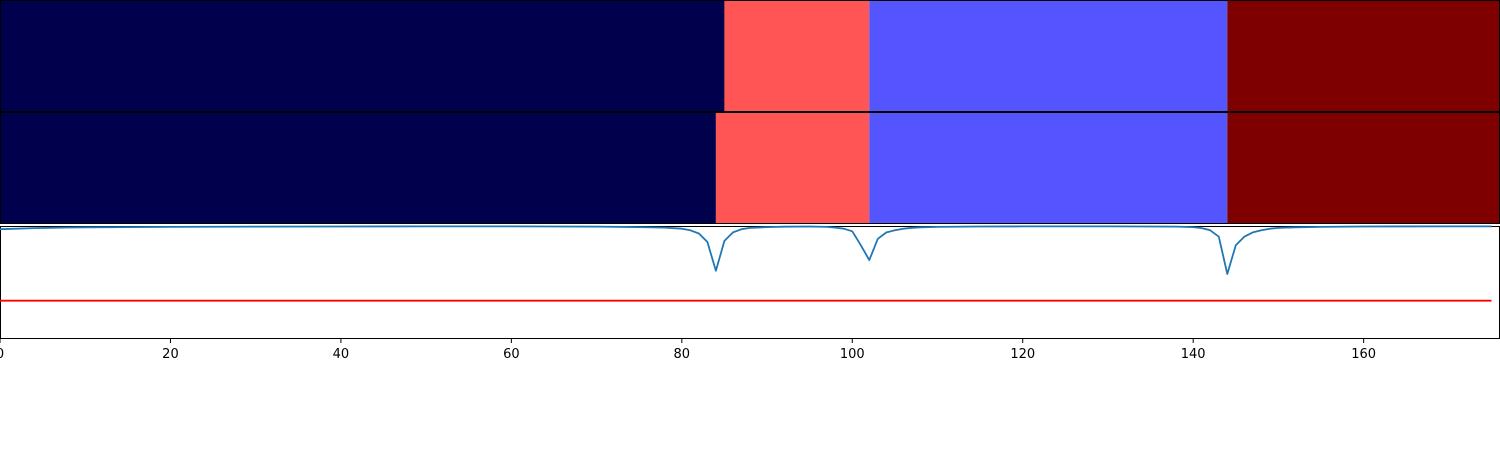 Image resolution: width=1500 pixels, height=450 pixels. I want to click on x-tick-label: 20, so click(170, 354).